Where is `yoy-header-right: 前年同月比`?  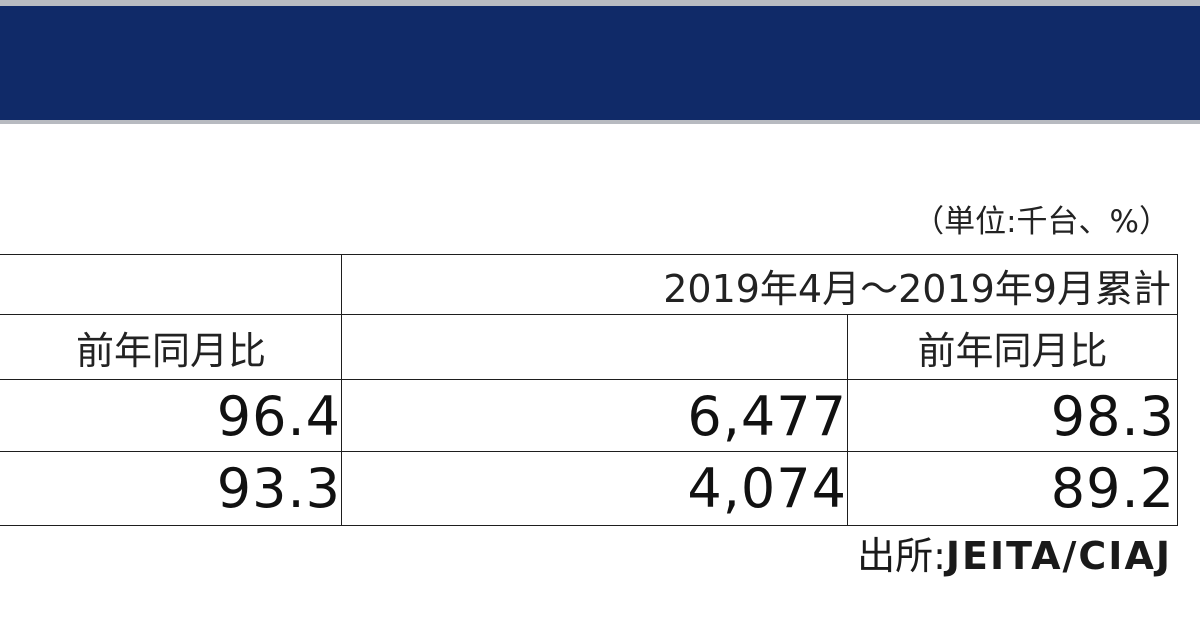
yoy-header-right: 前年同月比 is located at coordinates (1012, 347).